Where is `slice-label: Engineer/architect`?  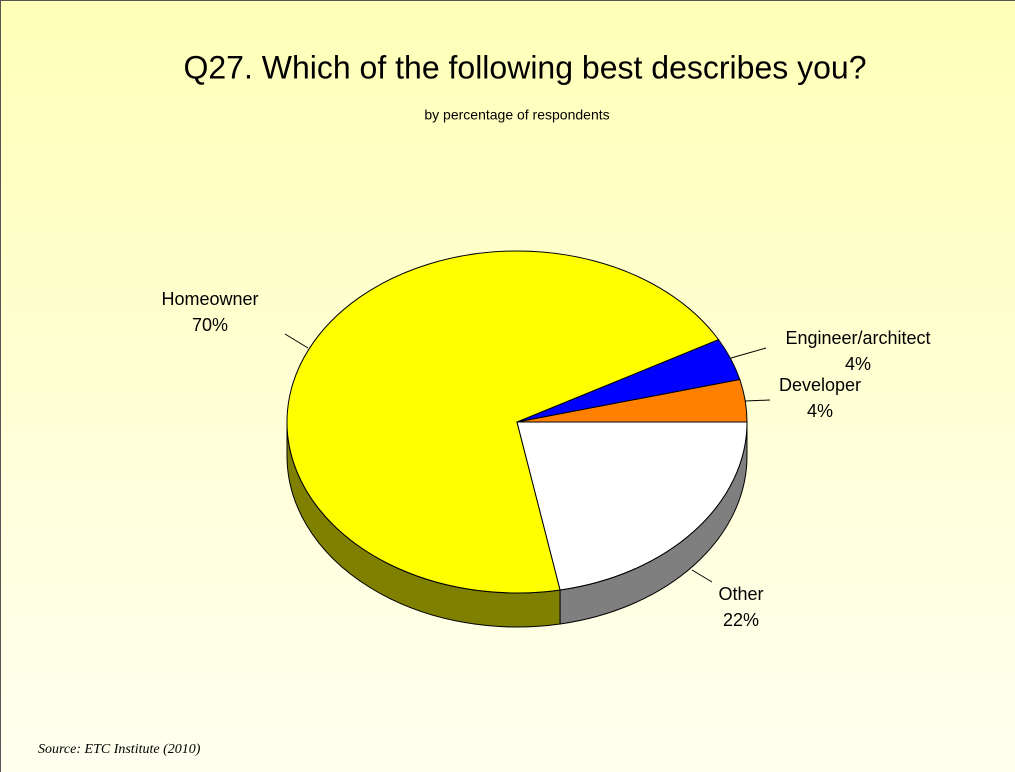 slice-label: Engineer/architect is located at coordinates (857, 338).